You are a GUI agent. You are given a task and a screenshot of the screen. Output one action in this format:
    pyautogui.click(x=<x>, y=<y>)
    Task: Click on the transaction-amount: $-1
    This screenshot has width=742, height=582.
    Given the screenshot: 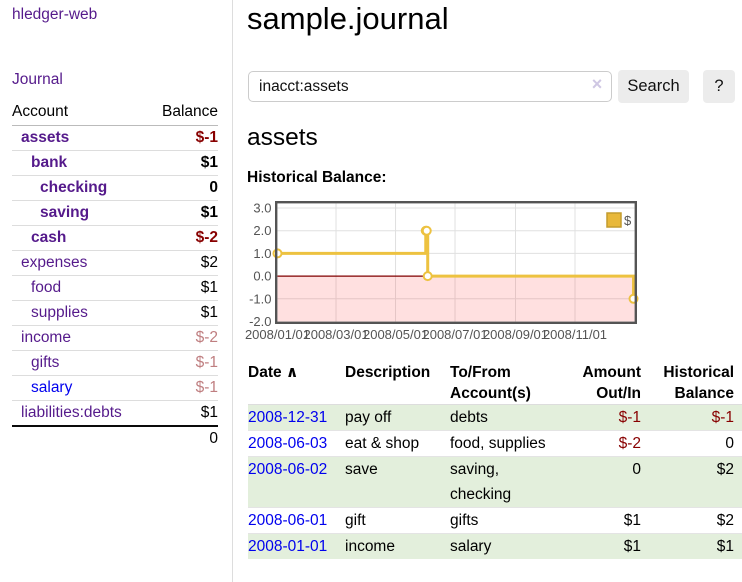 What is the action you would take?
    pyautogui.click(x=601, y=417)
    